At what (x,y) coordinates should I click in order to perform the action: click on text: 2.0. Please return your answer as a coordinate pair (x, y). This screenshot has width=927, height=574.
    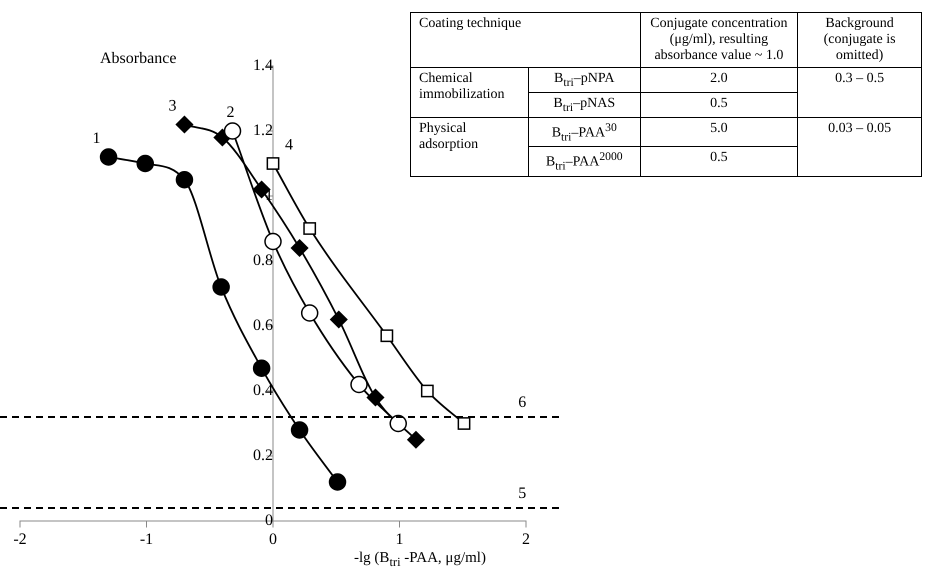
    Looking at the image, I should click on (719, 80).